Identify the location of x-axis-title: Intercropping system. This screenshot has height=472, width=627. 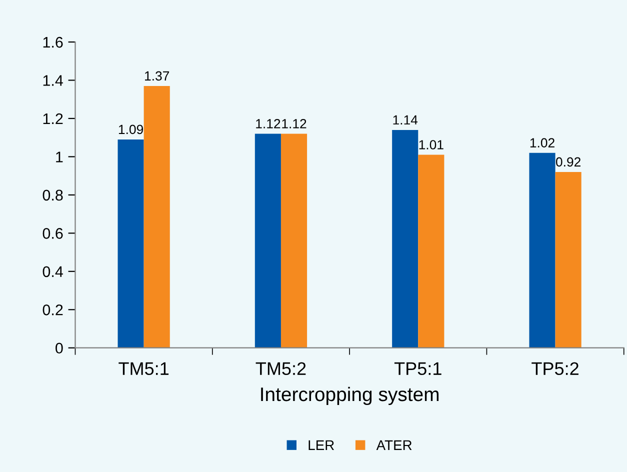
(350, 396).